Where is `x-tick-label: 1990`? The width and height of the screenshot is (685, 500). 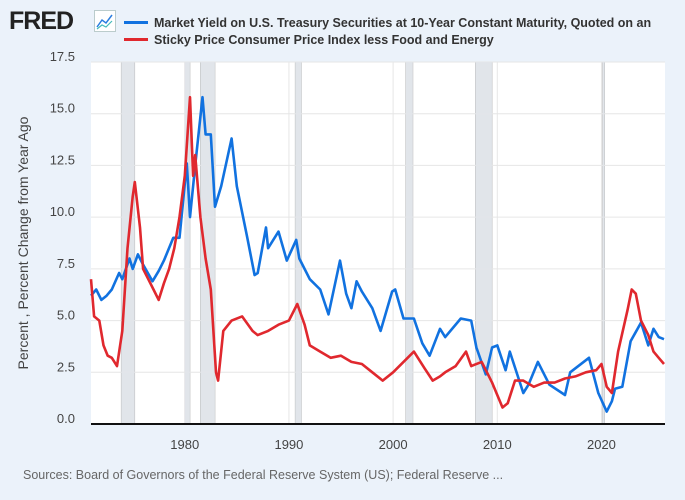 x-tick-label: 1990 is located at coordinates (288, 444).